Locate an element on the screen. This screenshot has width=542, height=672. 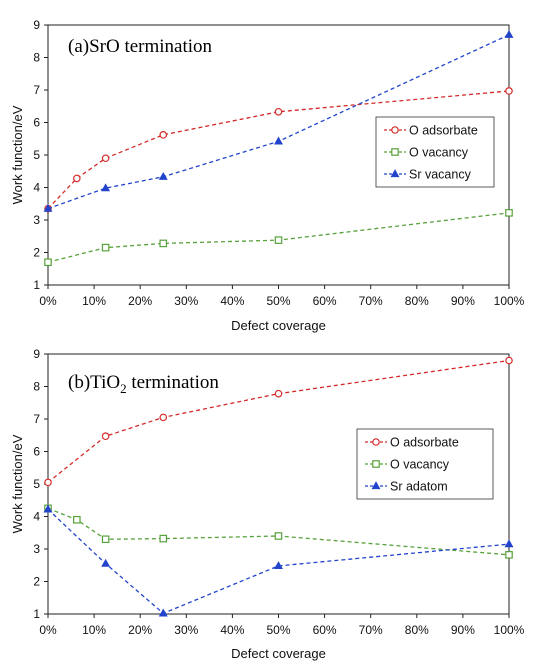
legend: O adsorbate O vacancy Sr adatom is located at coordinates (425, 464).